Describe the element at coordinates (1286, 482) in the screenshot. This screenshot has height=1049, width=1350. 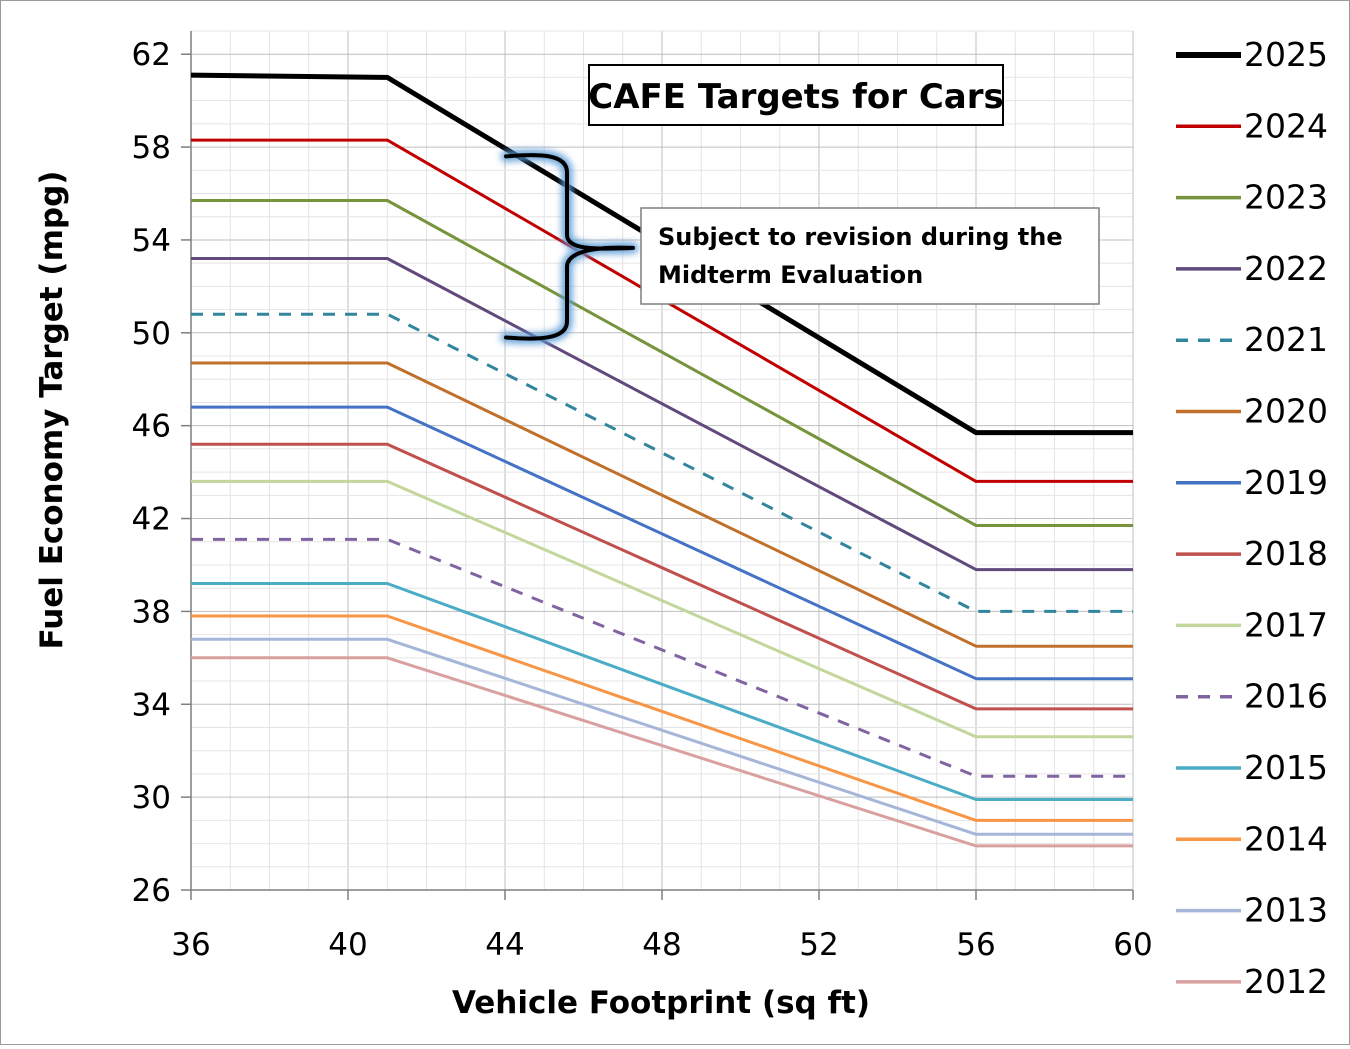
I see `legend-label-2019: 2019` at that location.